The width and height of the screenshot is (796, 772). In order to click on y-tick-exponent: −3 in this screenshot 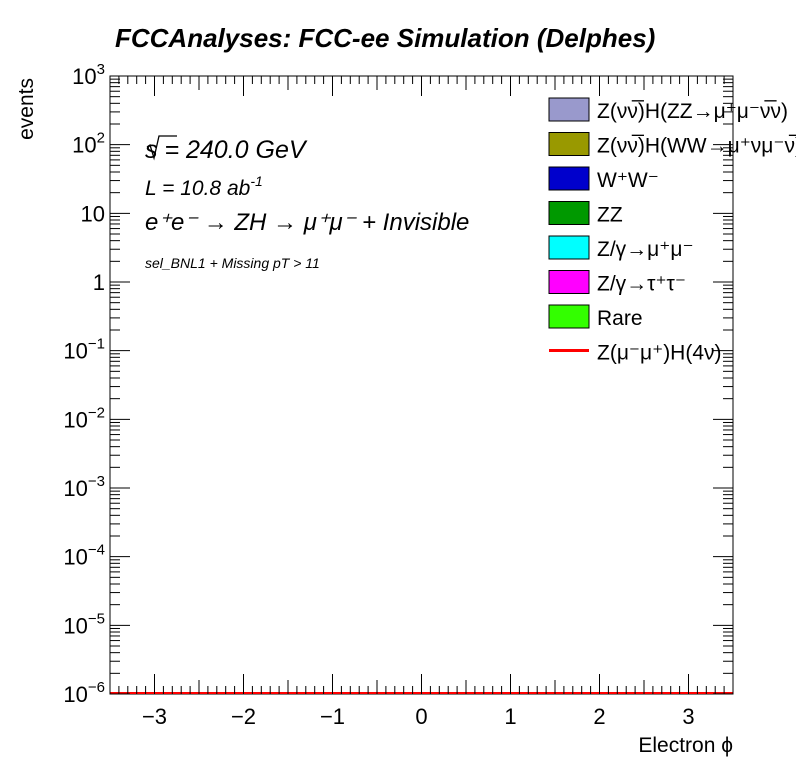, I will do `click(96, 481)`.